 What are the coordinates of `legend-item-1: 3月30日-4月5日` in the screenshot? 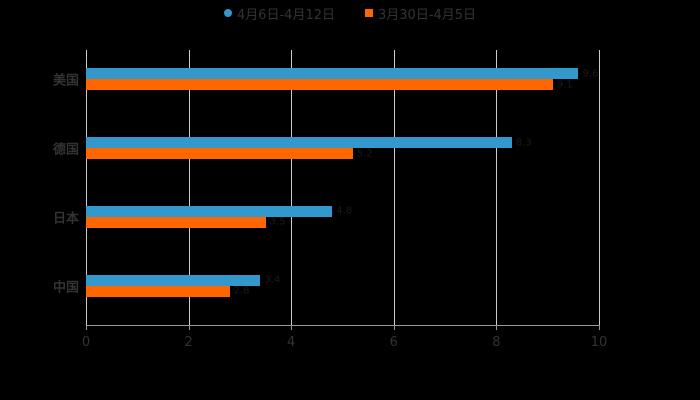 It's located at (420, 13).